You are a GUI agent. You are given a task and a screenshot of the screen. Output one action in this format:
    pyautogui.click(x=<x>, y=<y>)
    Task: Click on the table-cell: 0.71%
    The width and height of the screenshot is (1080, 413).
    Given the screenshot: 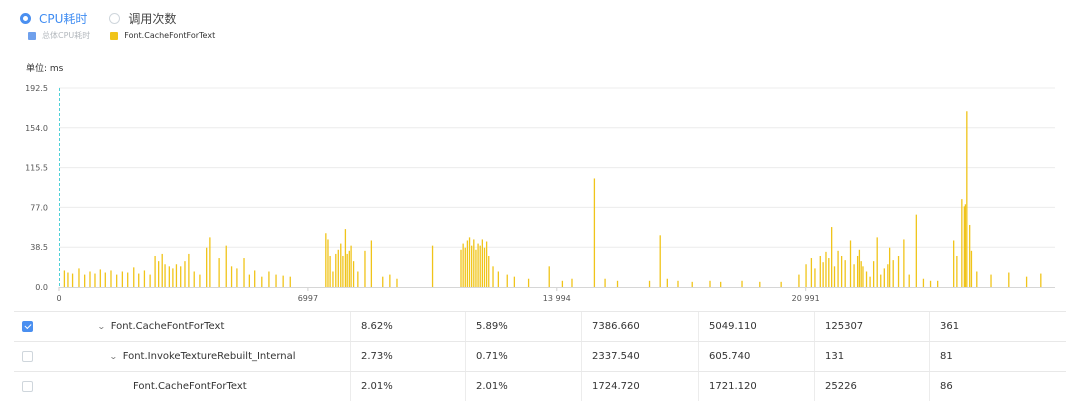 What is the action you would take?
    pyautogui.click(x=523, y=356)
    